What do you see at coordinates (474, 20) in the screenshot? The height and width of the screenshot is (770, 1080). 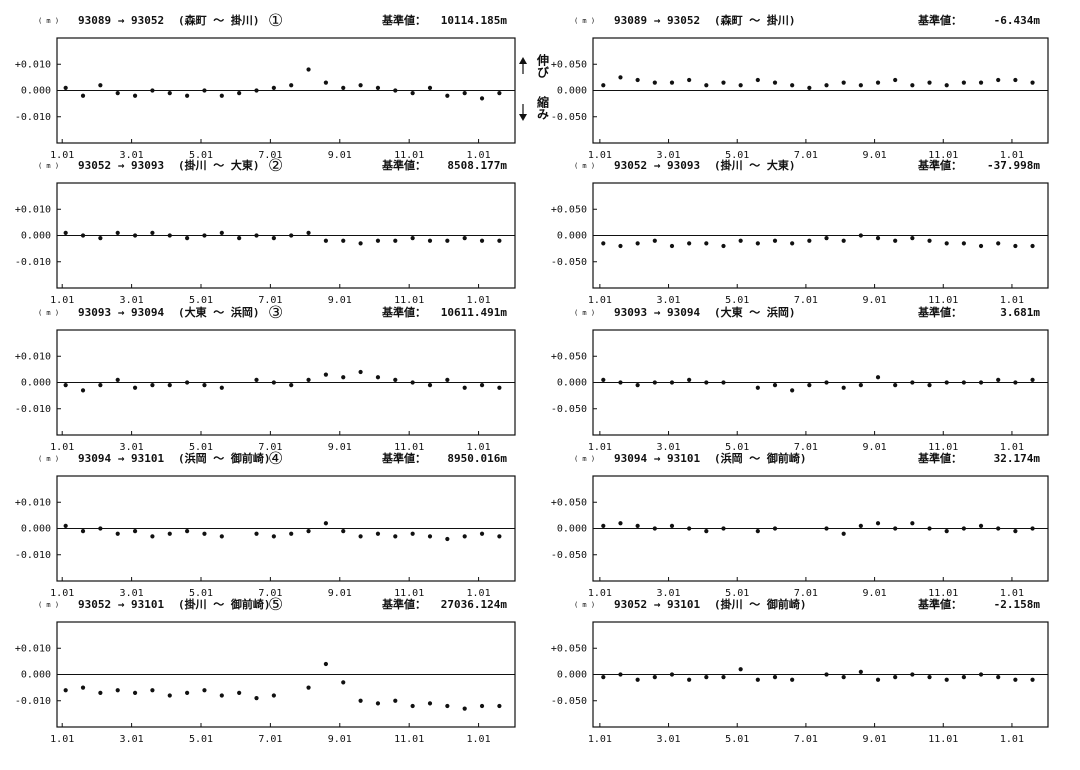 I see `base-value: 10114.185m` at bounding box center [474, 20].